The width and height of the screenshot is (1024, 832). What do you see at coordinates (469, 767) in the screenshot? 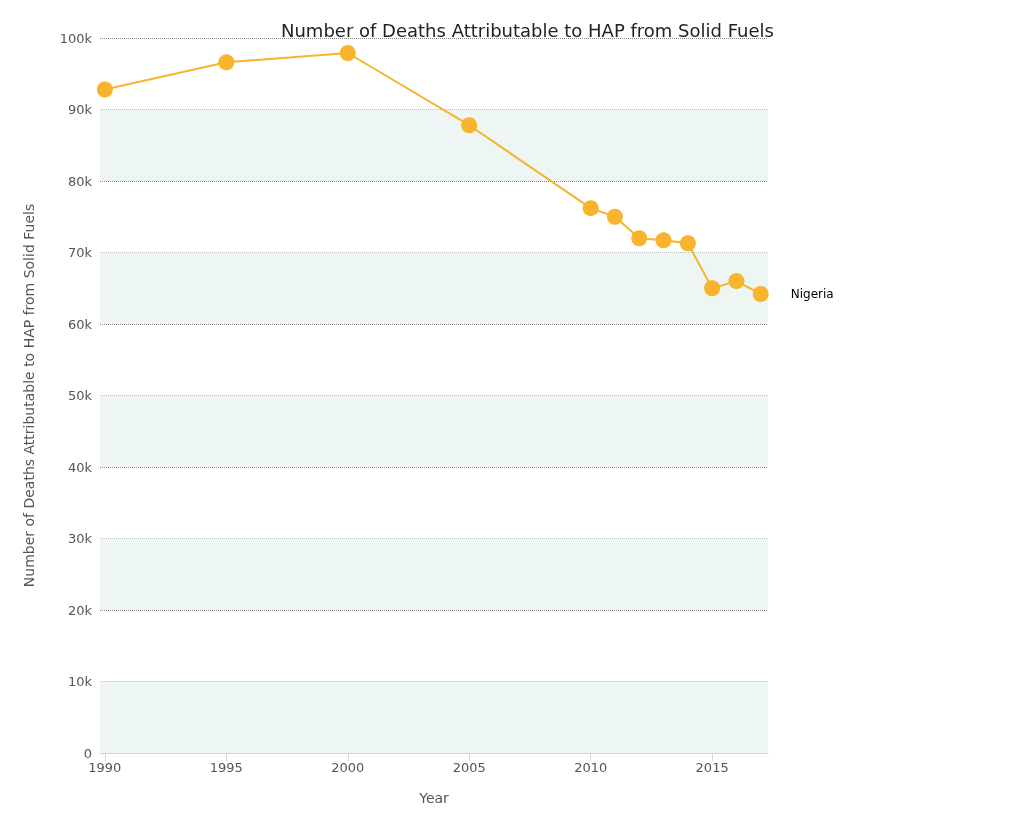
I see `x-tick-label: 2005` at bounding box center [469, 767].